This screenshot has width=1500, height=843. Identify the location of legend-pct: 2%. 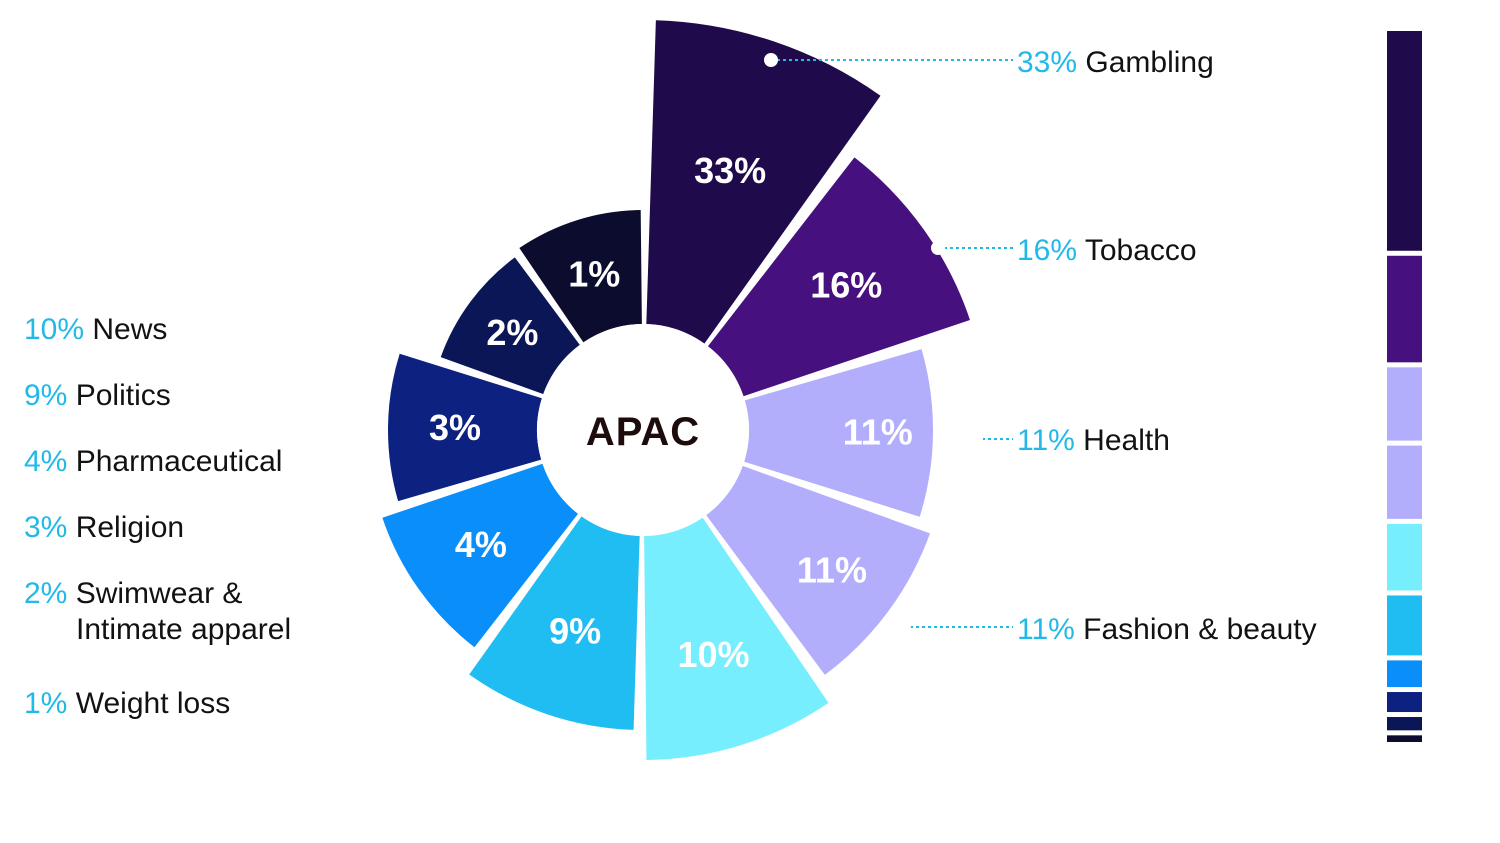
(46, 593).